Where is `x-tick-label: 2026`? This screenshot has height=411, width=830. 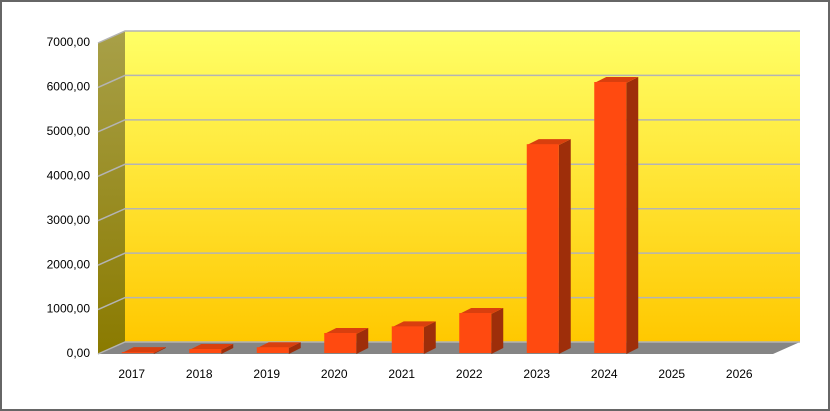 x-tick-label: 2026 is located at coordinates (739, 374).